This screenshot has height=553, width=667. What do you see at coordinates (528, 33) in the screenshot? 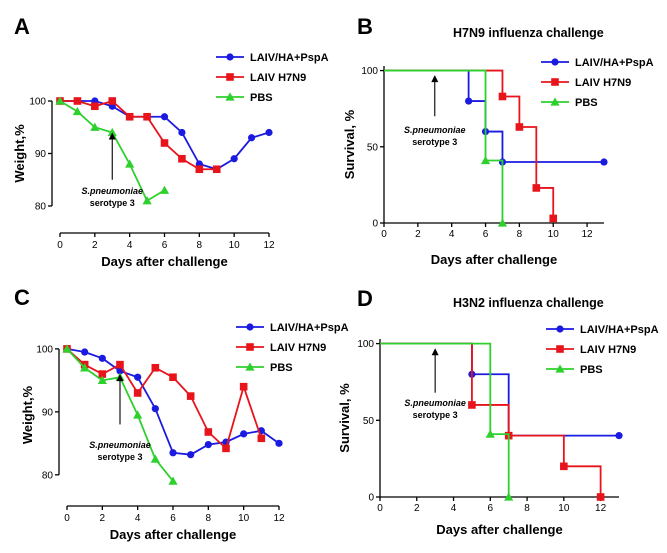
I see `chart-title: H7N9 influenza challenge` at bounding box center [528, 33].